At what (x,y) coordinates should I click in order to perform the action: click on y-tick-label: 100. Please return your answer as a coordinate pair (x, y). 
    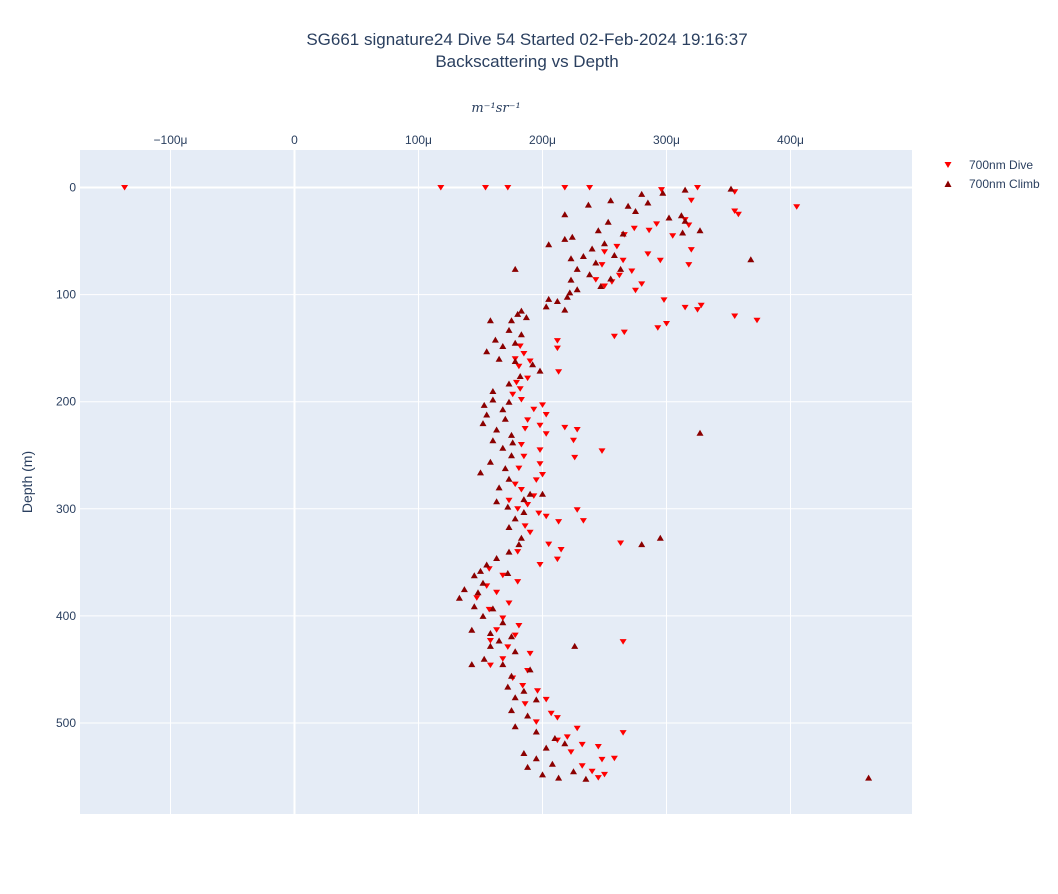
    Looking at the image, I should click on (66, 295).